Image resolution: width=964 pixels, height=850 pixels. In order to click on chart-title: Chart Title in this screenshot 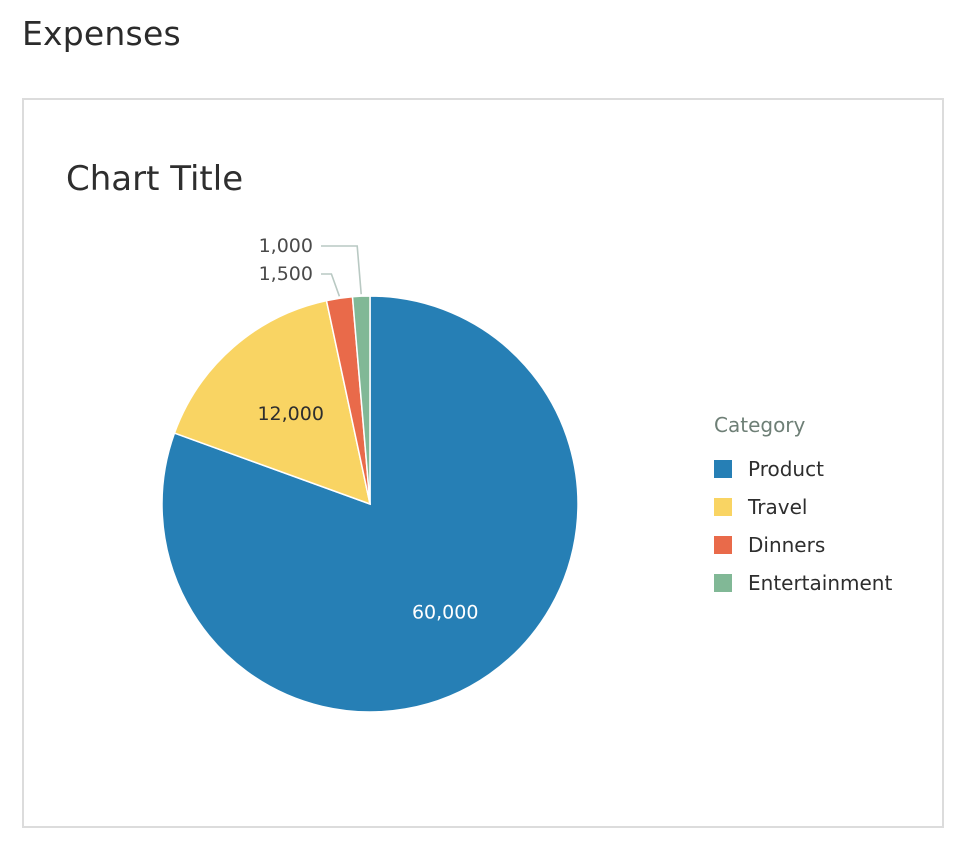, I will do `click(154, 179)`.